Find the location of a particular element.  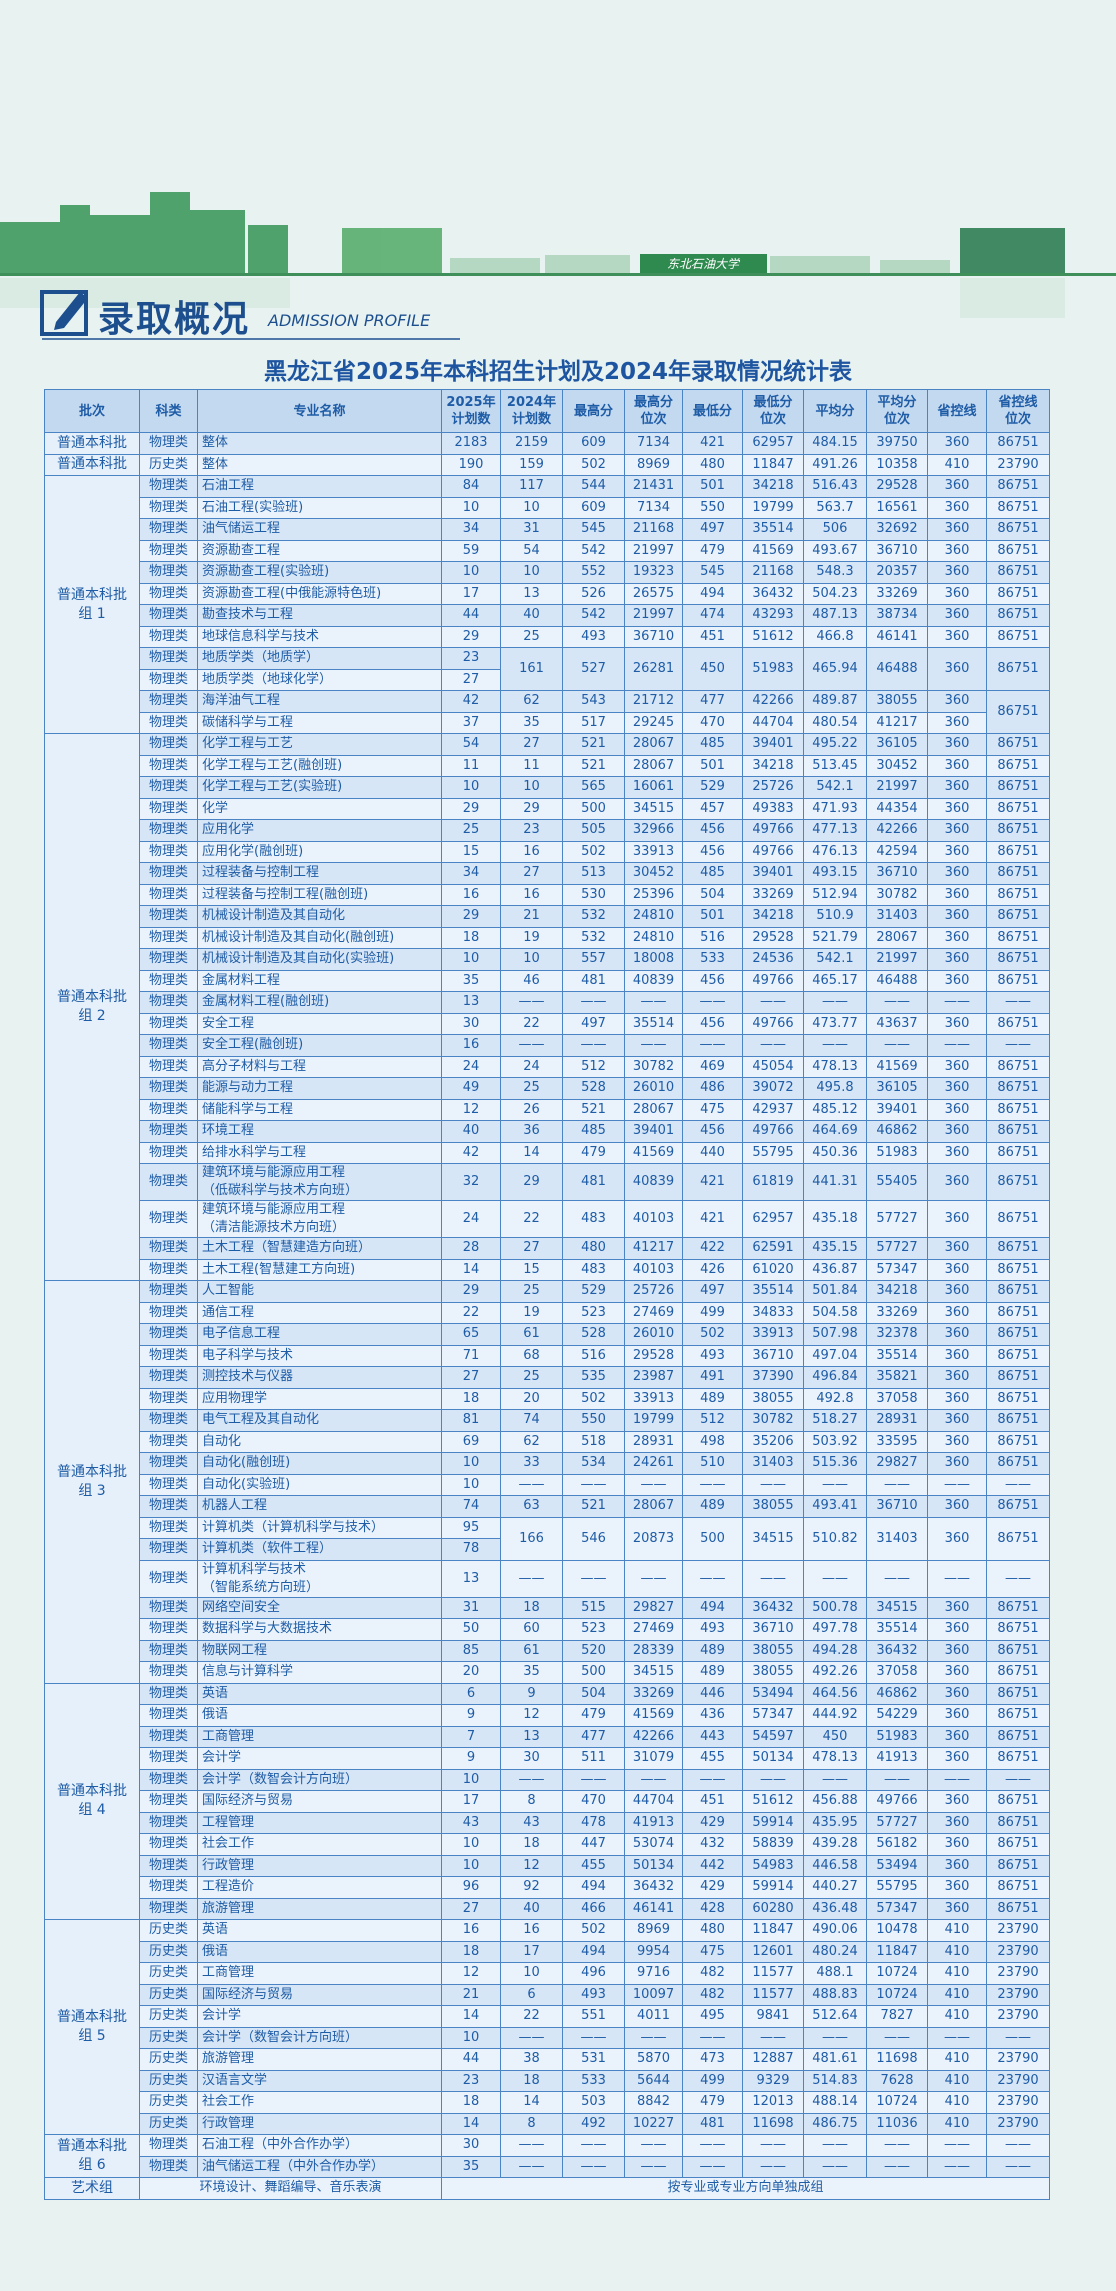

value-cell: 450 is located at coordinates (712, 669).